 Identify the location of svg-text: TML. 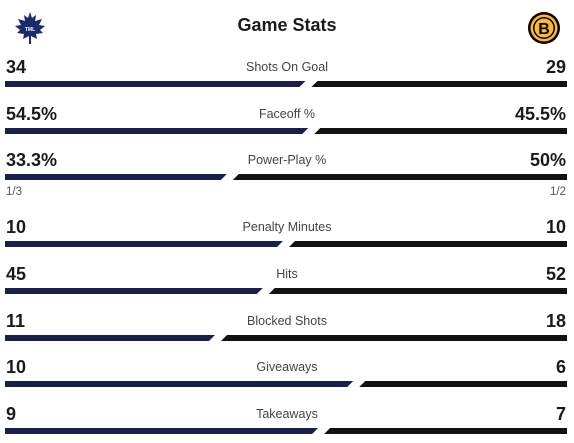
(30, 30).